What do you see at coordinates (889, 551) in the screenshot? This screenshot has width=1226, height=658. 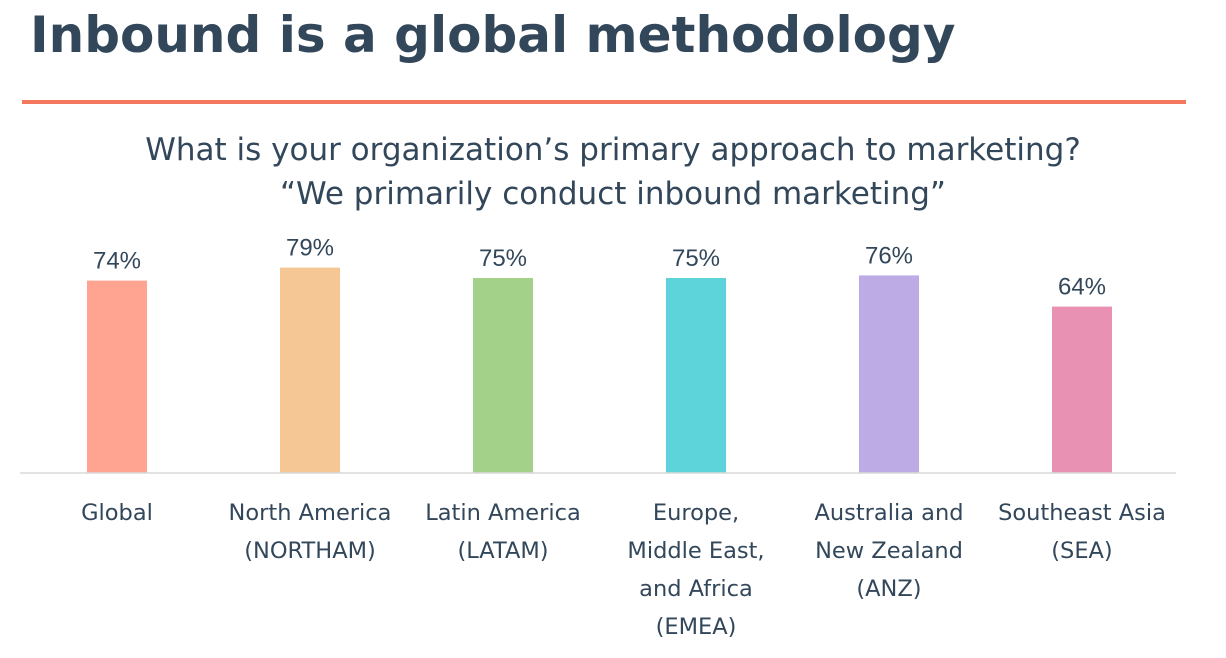 I see `category-label-4: Australia and New Zealand (ANZ)` at bounding box center [889, 551].